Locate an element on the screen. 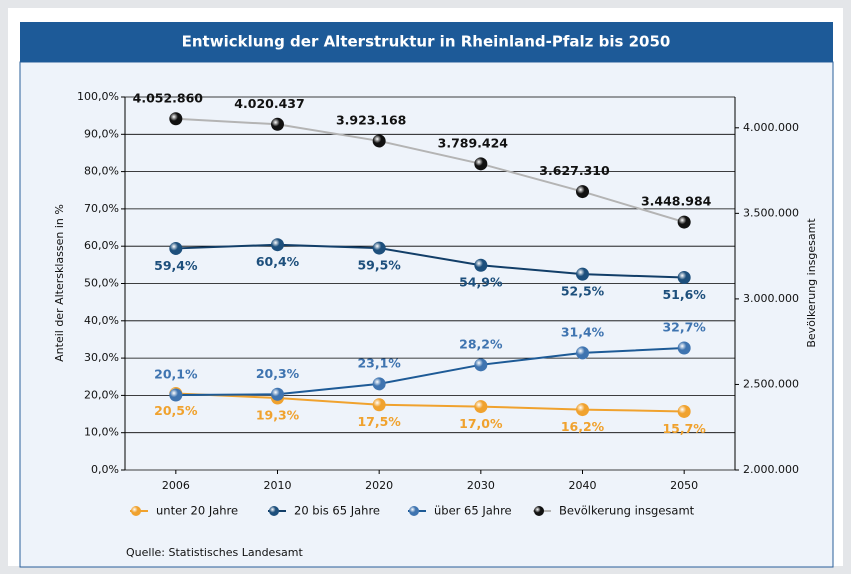 The image size is (851, 574). value-label: 3.627.310 is located at coordinates (574, 170).